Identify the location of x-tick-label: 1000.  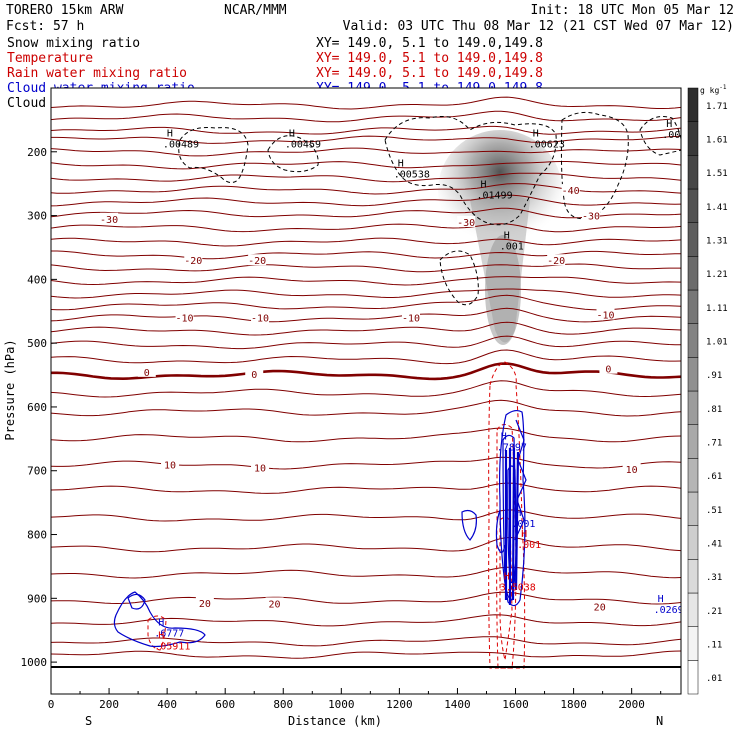
(341, 704).